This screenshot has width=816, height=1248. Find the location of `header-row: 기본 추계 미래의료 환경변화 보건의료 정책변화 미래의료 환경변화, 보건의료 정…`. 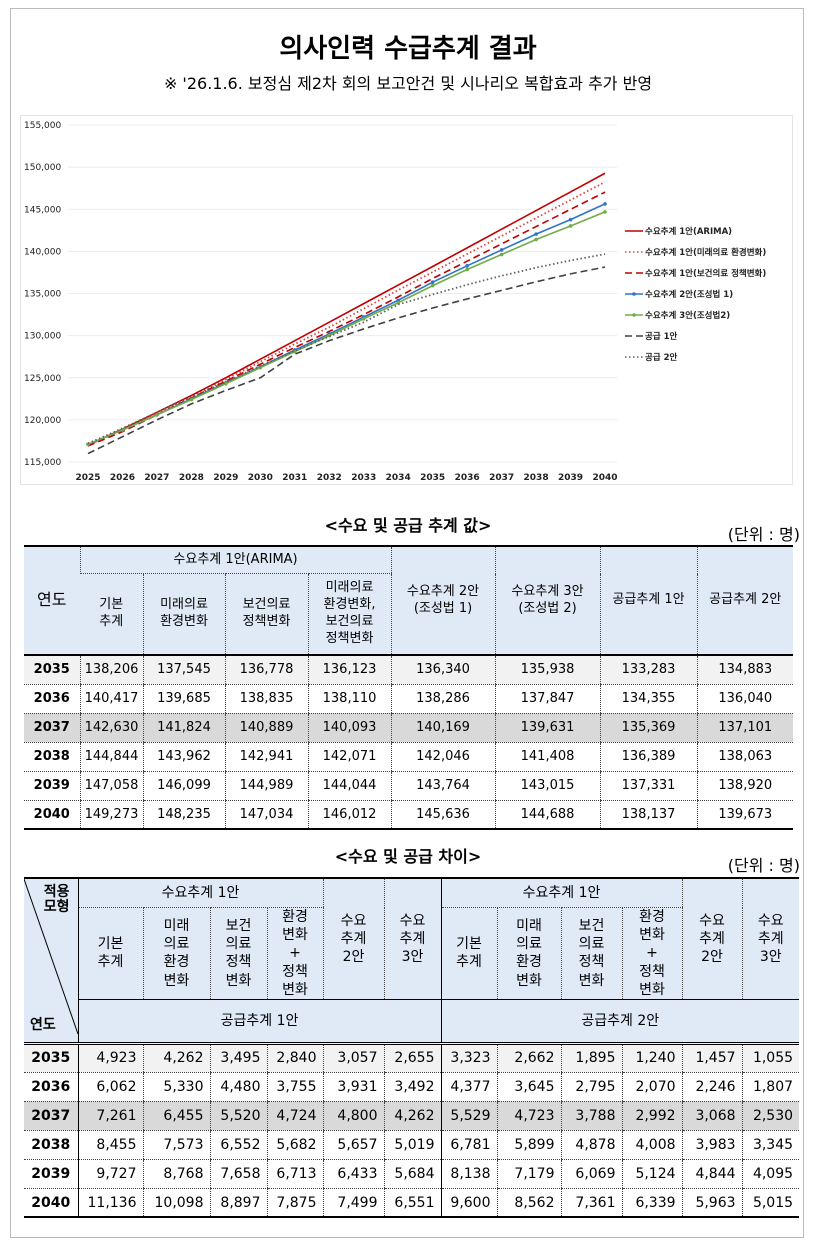

header-row: 기본 추계 미래의료 환경변화 보건의료 정책변화 미래의료 환경변화, 보건의료 정… is located at coordinates (408, 614).